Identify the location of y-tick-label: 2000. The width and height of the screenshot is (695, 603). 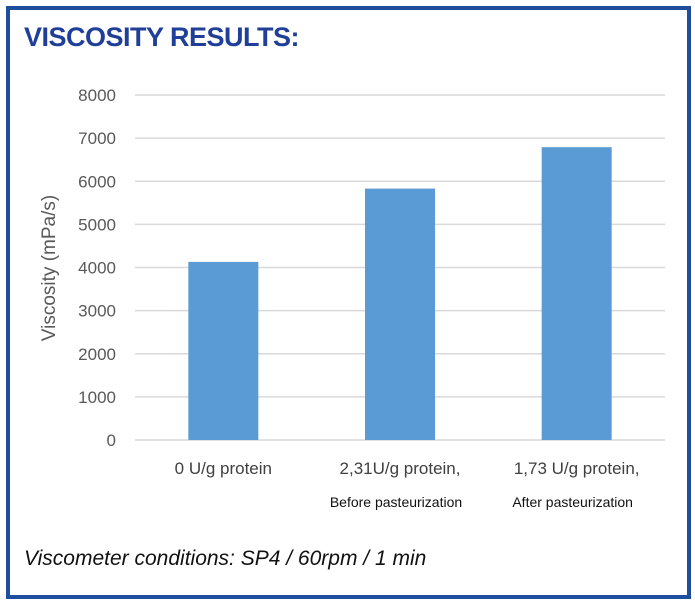
(97, 354).